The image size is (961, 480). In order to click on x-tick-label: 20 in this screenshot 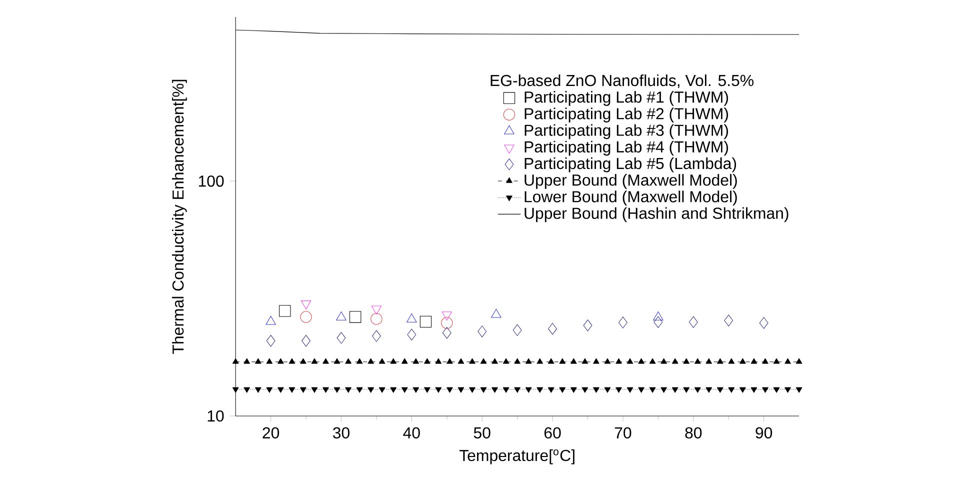, I will do `click(271, 432)`.